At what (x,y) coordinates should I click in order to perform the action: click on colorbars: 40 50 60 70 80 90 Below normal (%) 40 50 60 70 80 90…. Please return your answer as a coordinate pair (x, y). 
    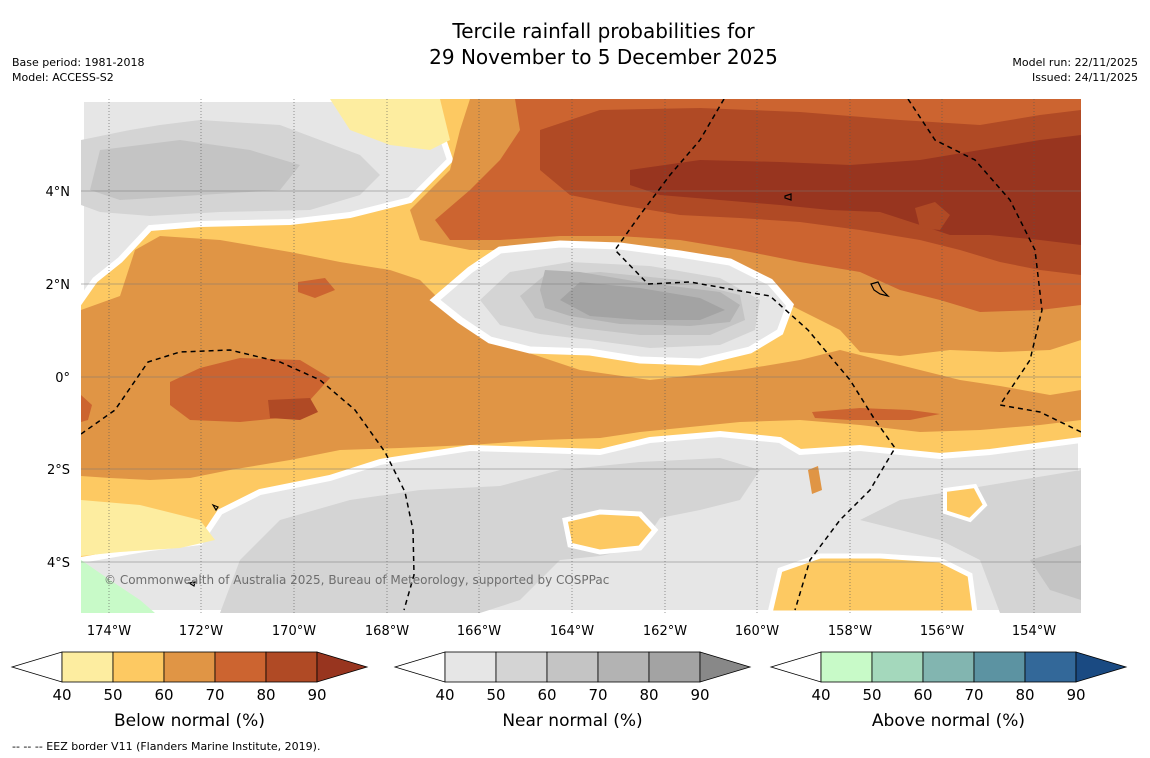
    Looking at the image, I should click on (569, 691).